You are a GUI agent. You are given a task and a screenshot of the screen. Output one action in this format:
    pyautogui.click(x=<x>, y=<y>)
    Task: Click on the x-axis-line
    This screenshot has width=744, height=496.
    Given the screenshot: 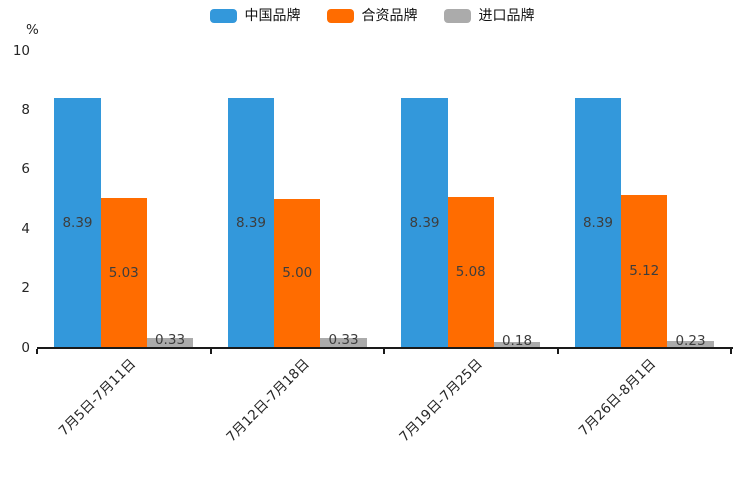 What is the action you would take?
    pyautogui.click(x=385, y=347)
    